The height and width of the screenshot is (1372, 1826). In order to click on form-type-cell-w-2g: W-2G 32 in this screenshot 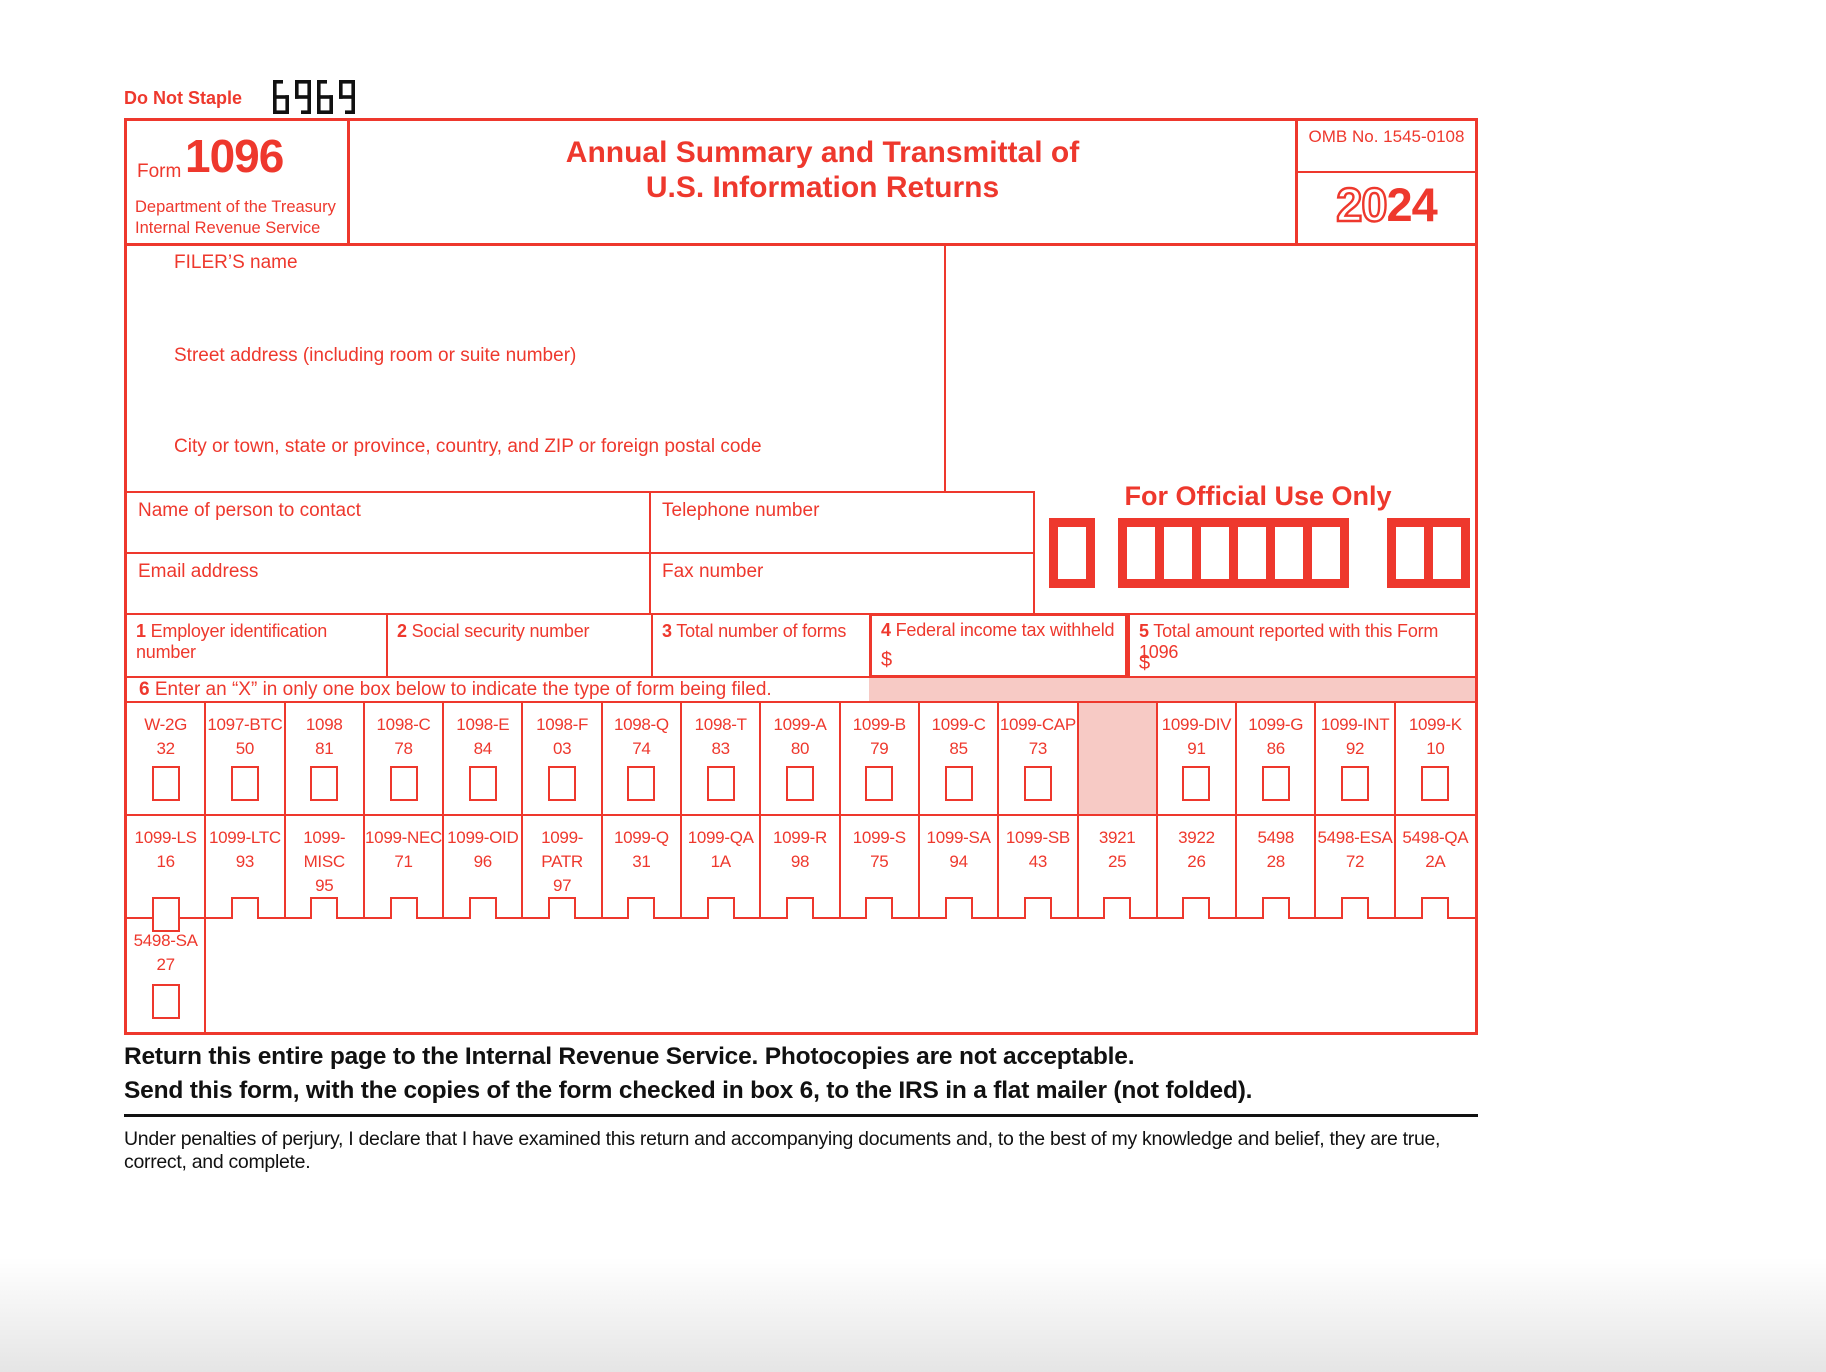, I will do `click(167, 758)`.